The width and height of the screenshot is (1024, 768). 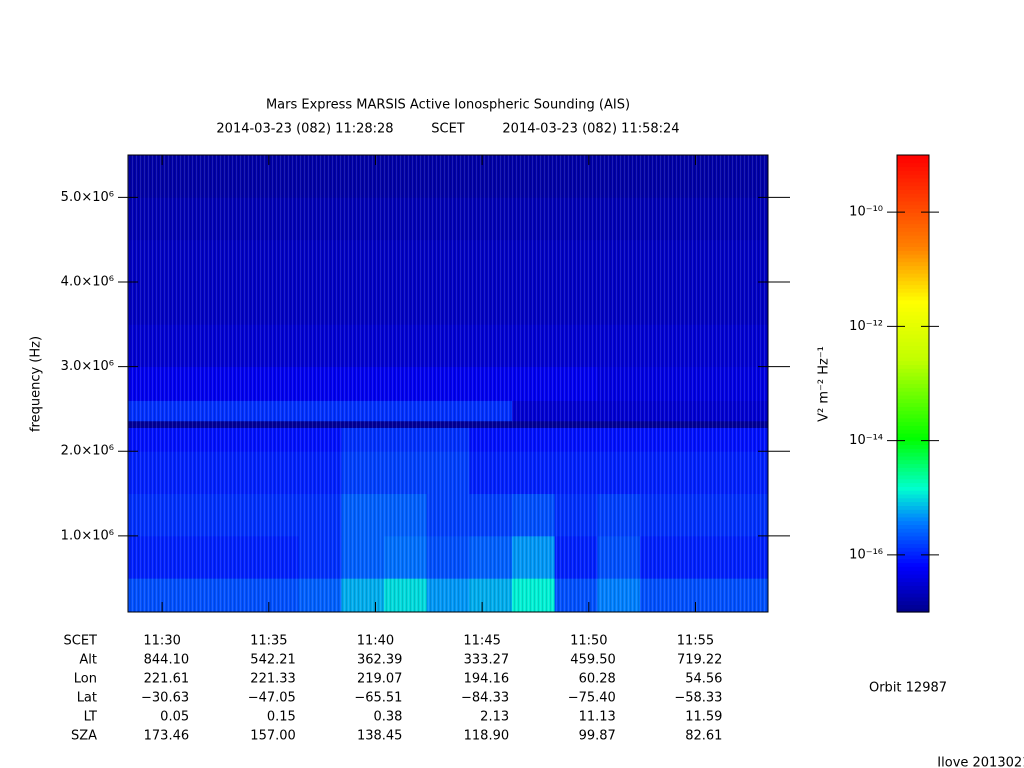 What do you see at coordinates (167, 679) in the screenshot?
I see `ephemeris-value: 221.61` at bounding box center [167, 679].